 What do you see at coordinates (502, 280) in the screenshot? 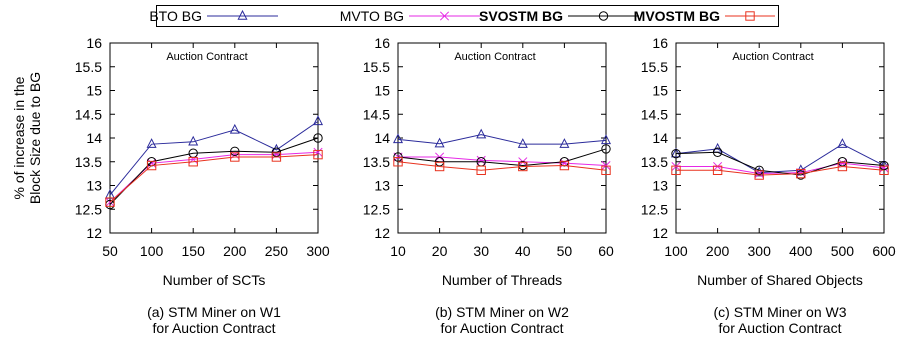
I see `x-axis-label: Number of Threads` at bounding box center [502, 280].